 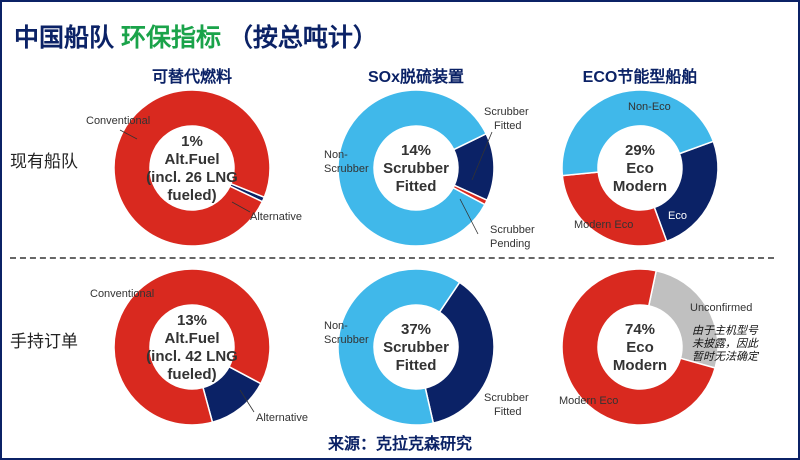 I want to click on annotation-note: 未披露，因此, so click(x=725, y=343).